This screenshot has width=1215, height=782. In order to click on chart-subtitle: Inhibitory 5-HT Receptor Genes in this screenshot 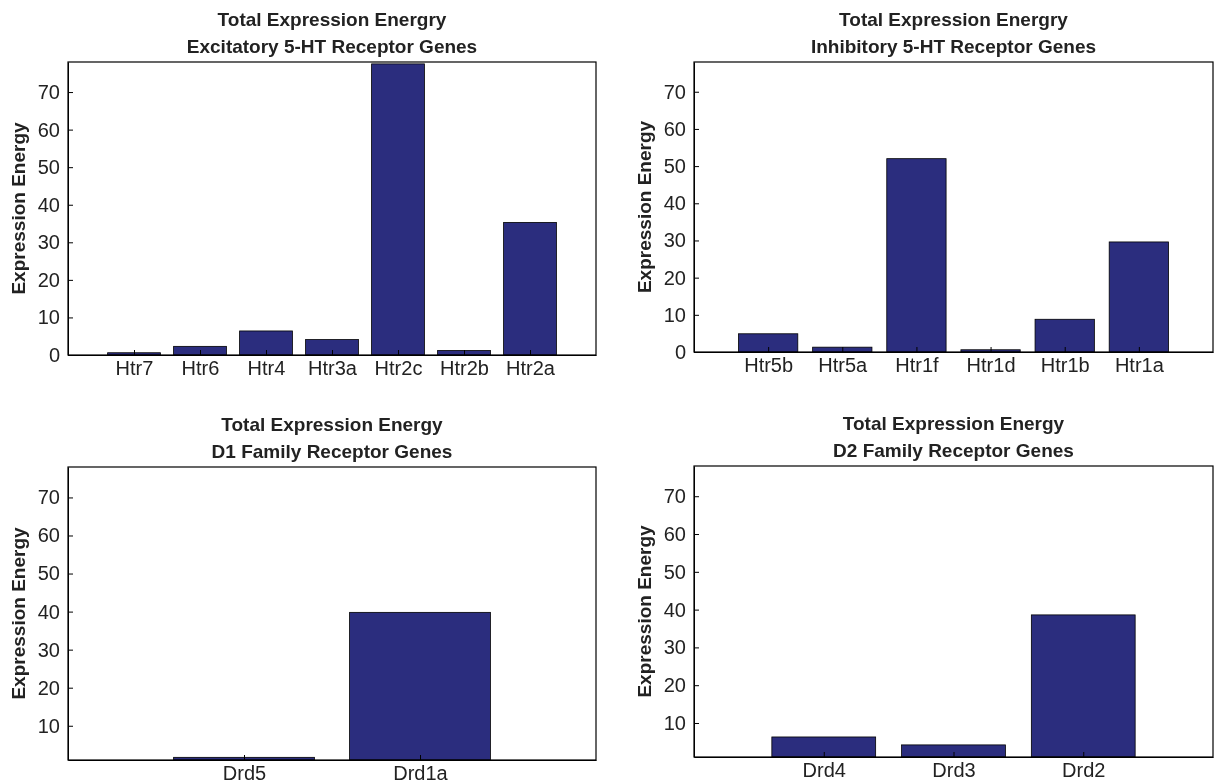, I will do `click(953, 46)`.